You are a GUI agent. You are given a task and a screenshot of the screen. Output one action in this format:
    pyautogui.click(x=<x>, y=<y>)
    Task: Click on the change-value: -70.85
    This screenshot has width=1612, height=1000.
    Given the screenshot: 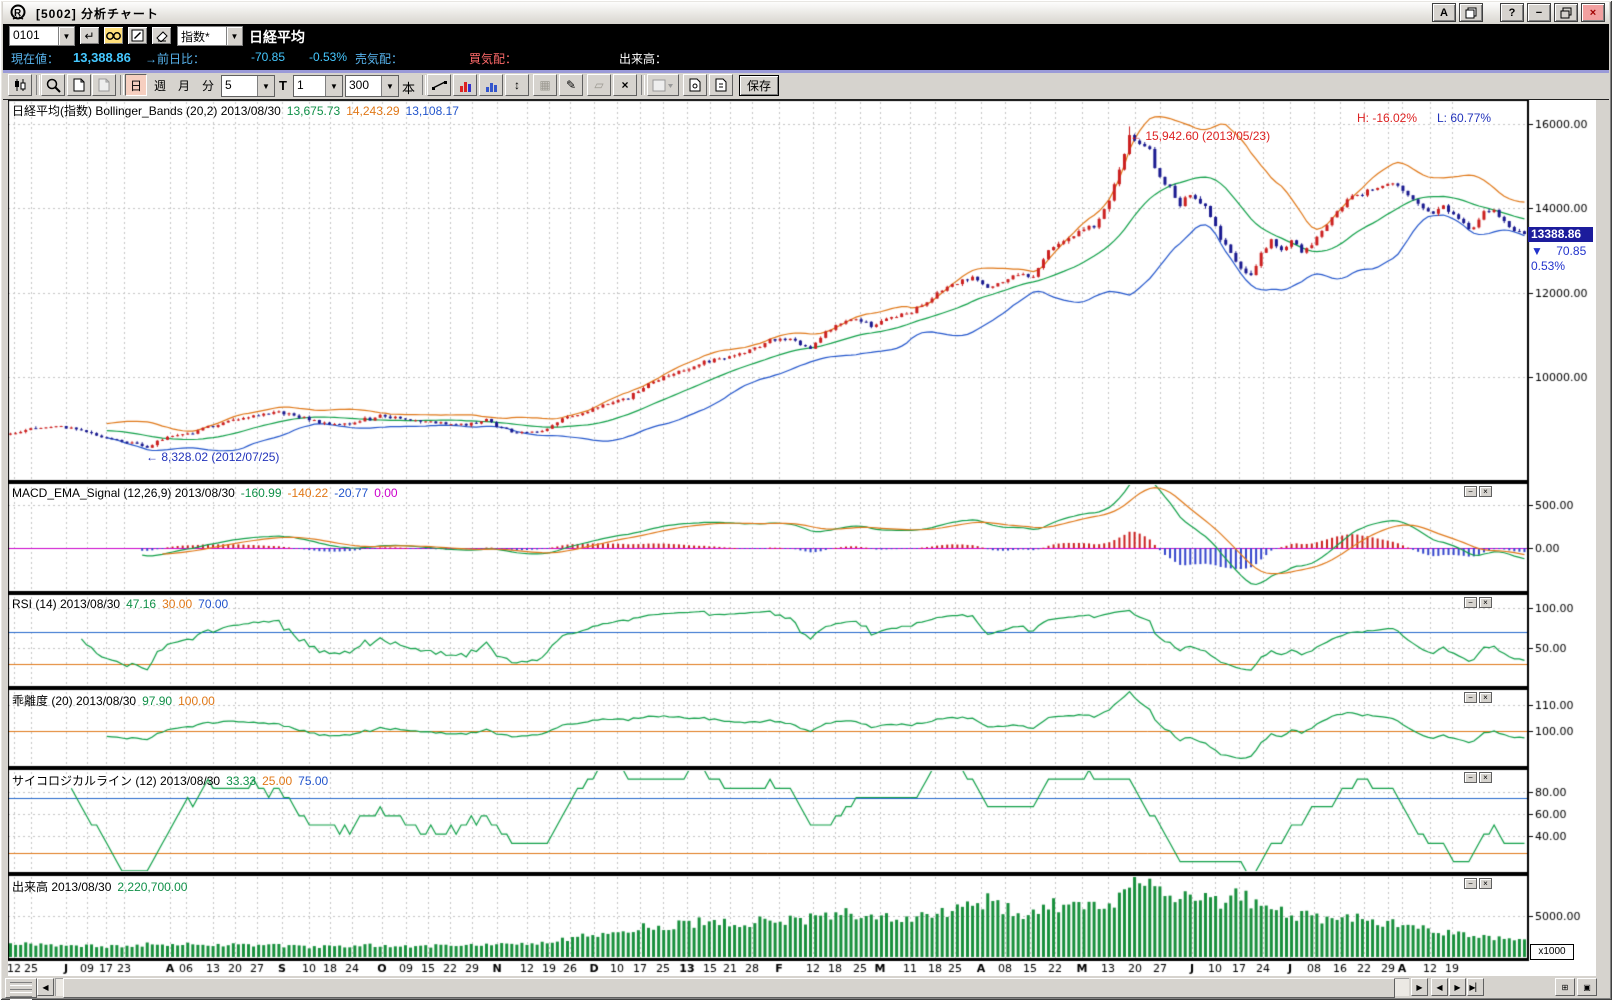 What is the action you would take?
    pyautogui.click(x=268, y=57)
    